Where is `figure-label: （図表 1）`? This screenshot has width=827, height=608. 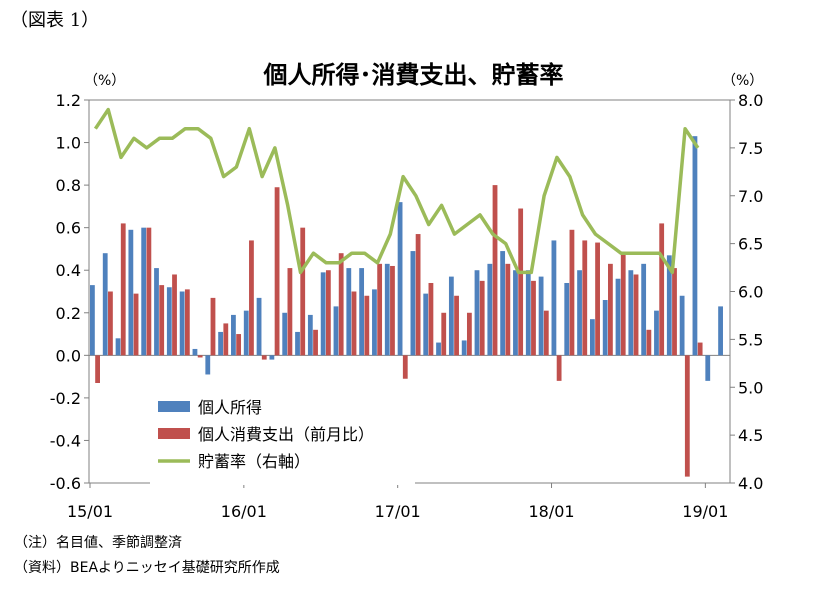
figure-label: （図表 1） is located at coordinates (55, 20).